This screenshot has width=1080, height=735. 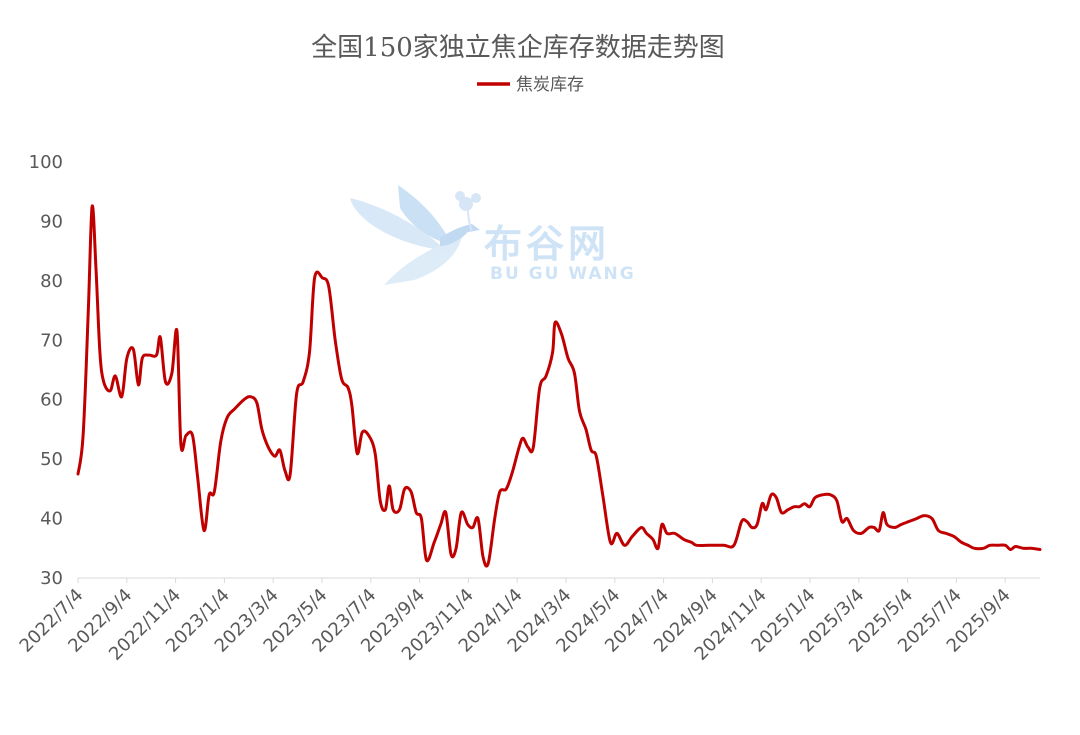 I want to click on y-tick-label: 60, so click(x=51, y=400).